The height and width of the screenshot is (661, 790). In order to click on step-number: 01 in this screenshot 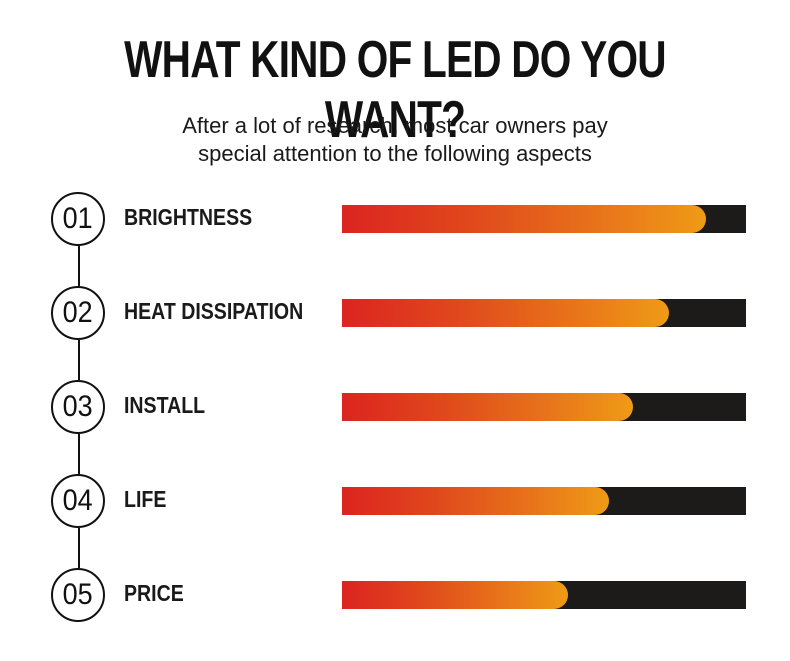, I will do `click(78, 218)`.